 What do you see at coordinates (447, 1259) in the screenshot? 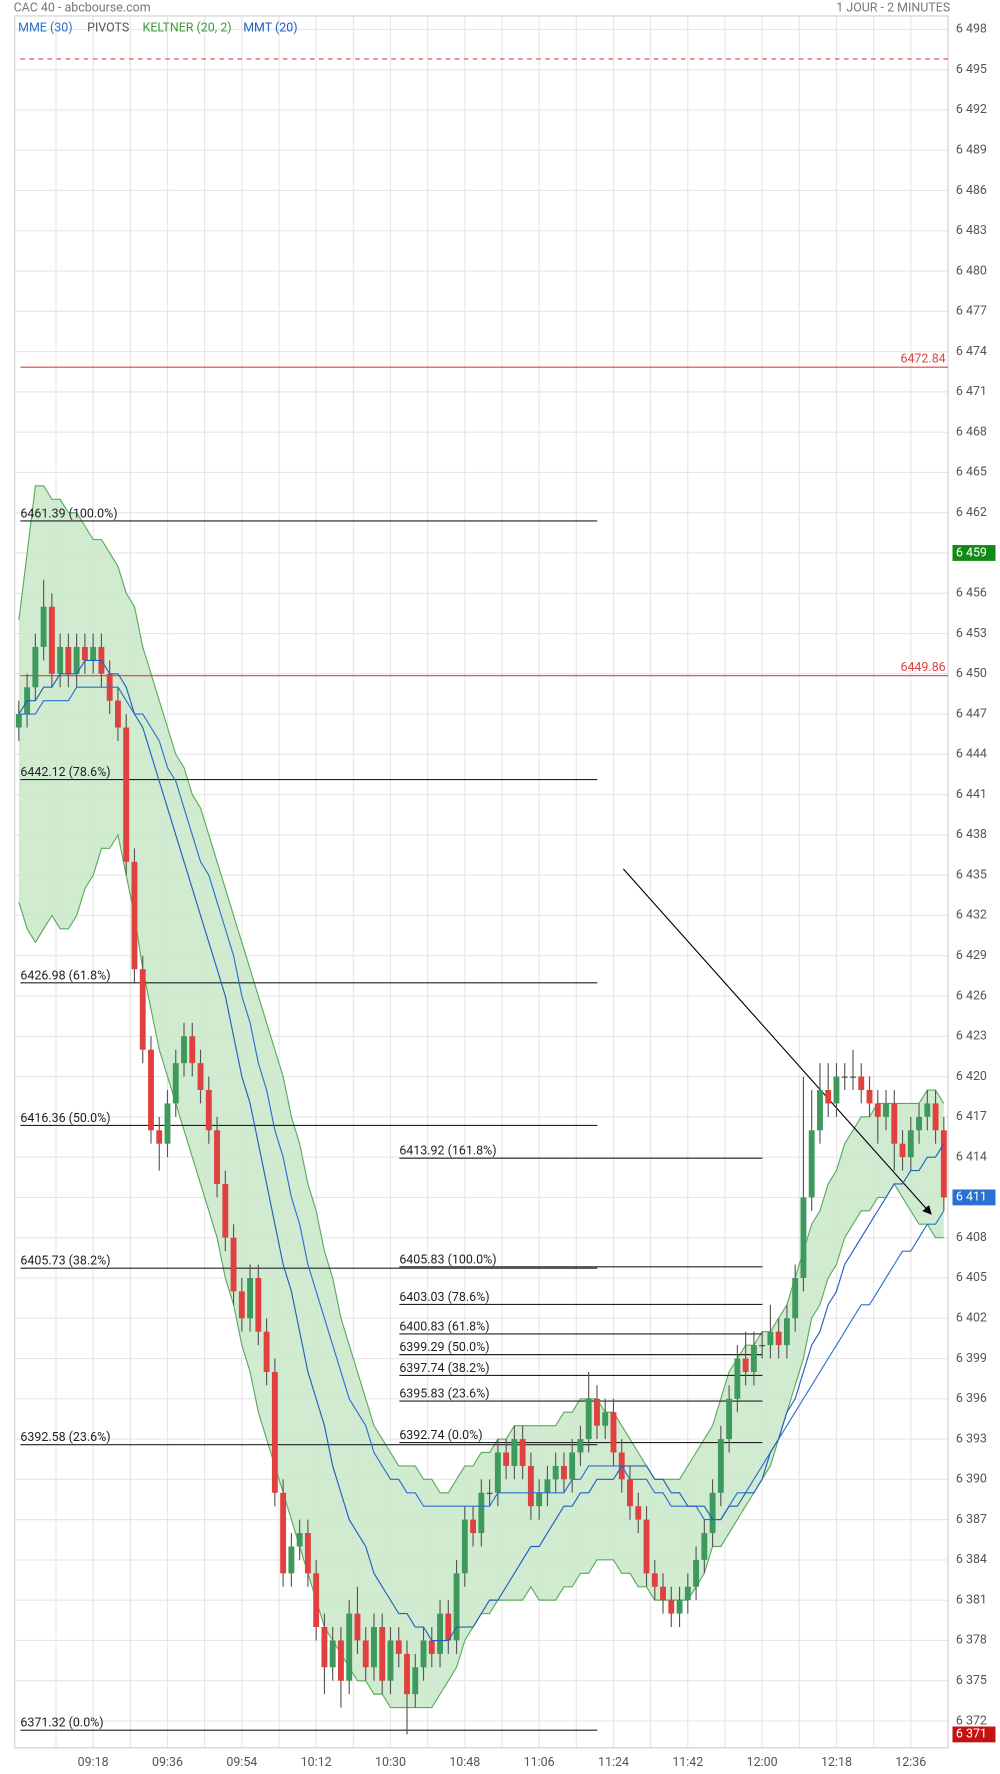
I see `fib-label: 6405.83 (100.0%)` at bounding box center [447, 1259].